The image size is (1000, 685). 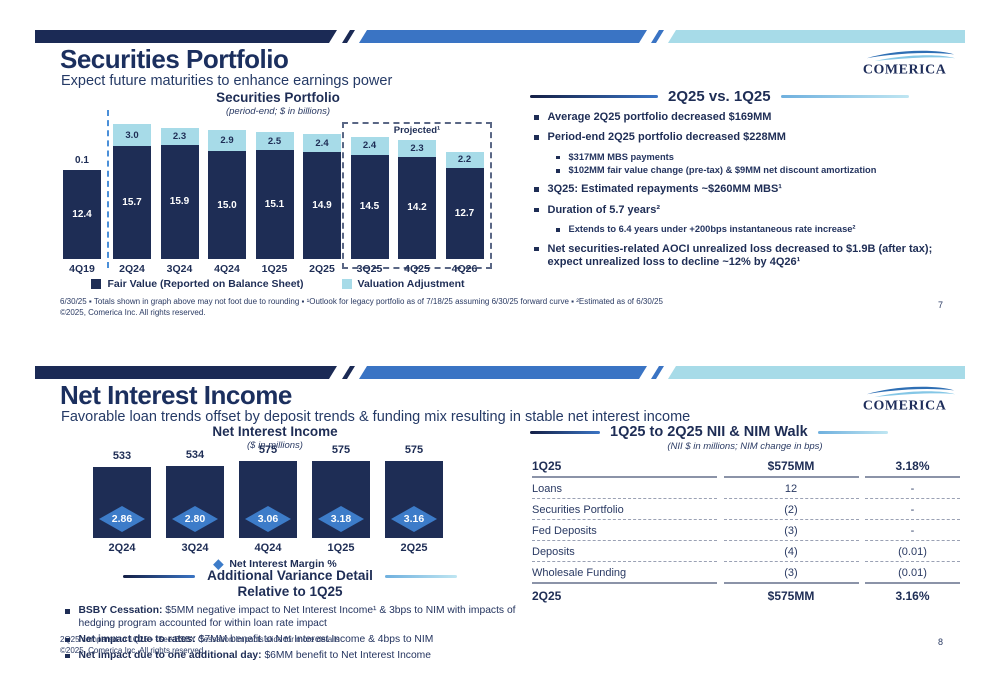 I want to click on walk-heading: 1Q25 to 2Q25 NII & NIM Walk, so click(x=745, y=432).